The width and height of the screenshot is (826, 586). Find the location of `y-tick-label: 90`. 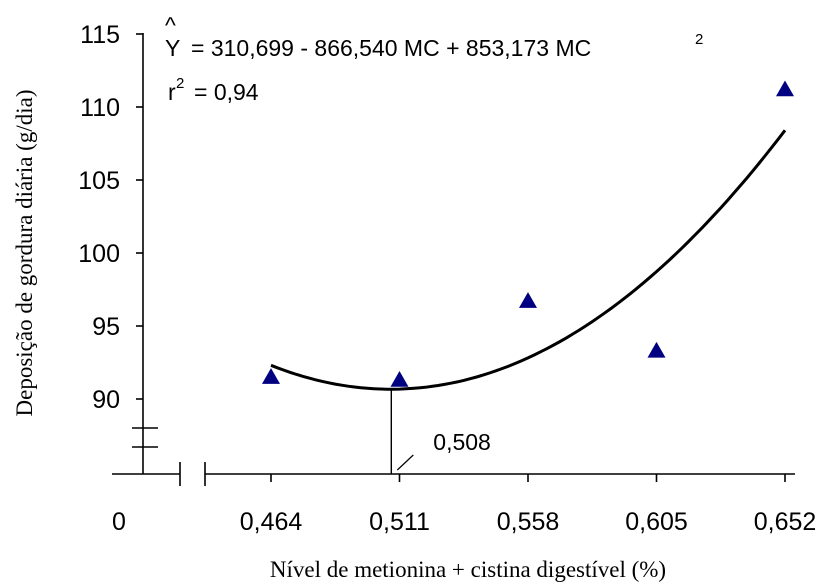

y-tick-label: 90 is located at coordinates (106, 400).